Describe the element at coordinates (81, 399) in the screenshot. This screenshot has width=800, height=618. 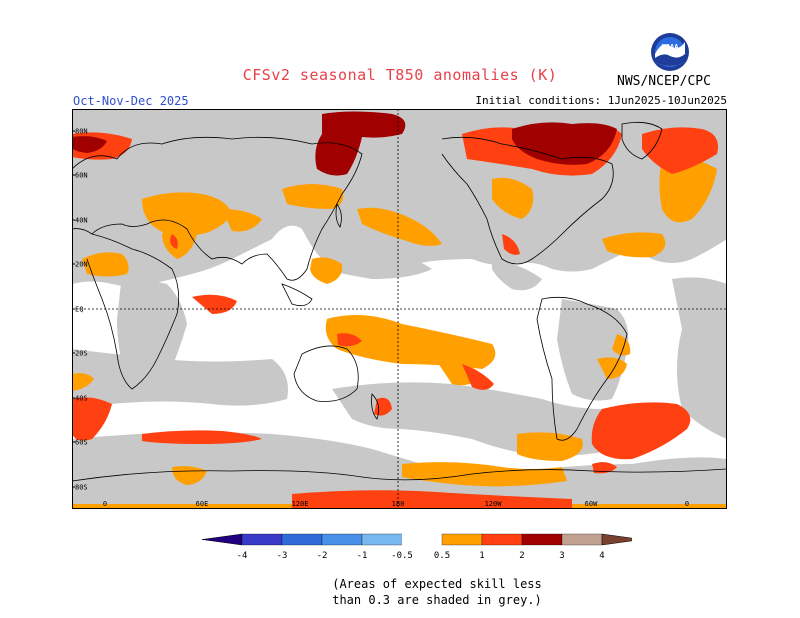
I see `lat-label: 40S` at that location.